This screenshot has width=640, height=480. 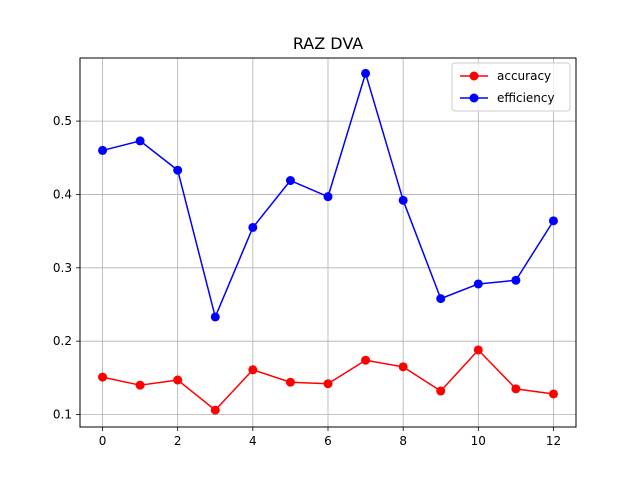 I want to click on y-axis: 0.1 0.2 0.3 0.4 0.5, so click(x=66, y=268).